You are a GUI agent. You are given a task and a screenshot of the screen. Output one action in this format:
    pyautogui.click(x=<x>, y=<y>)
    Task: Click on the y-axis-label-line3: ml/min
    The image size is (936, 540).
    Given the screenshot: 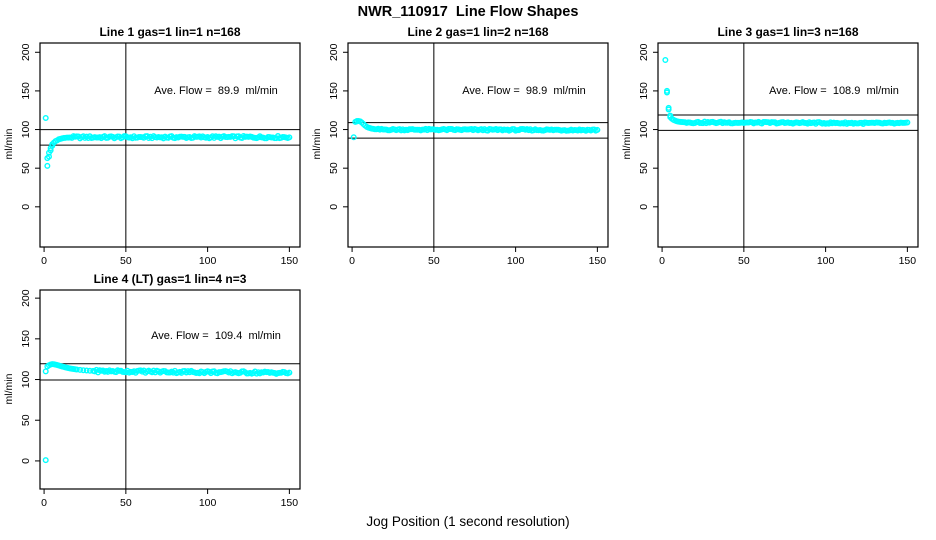 What is the action you would take?
    pyautogui.click(x=627, y=144)
    